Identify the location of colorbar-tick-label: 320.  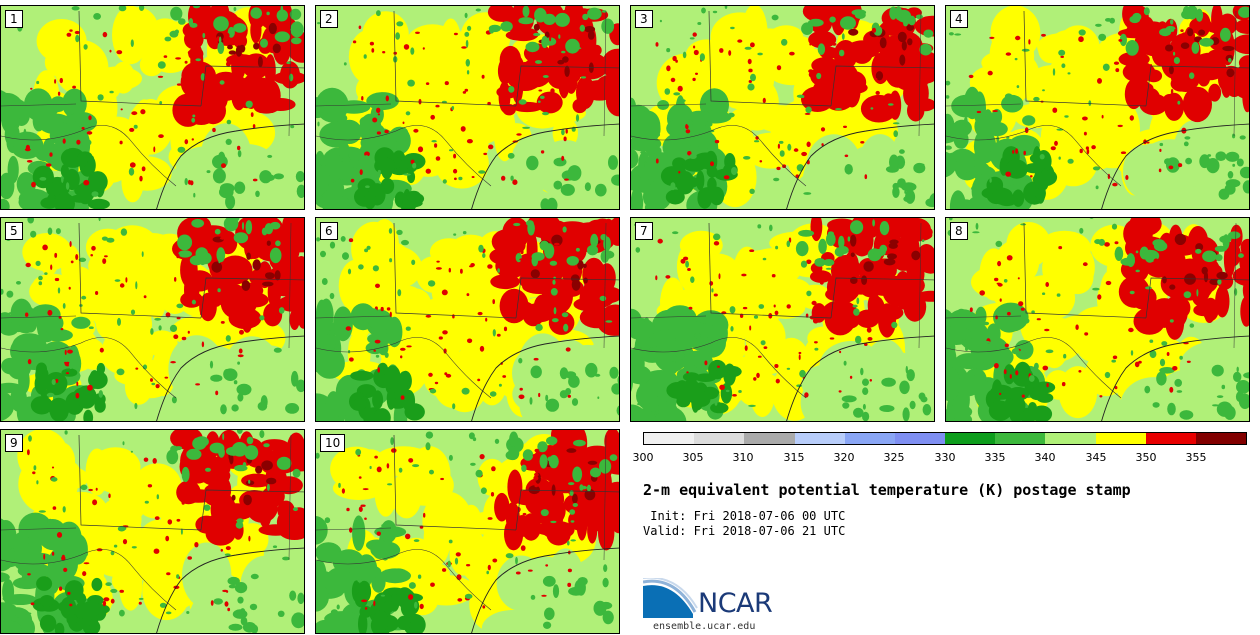
(844, 457).